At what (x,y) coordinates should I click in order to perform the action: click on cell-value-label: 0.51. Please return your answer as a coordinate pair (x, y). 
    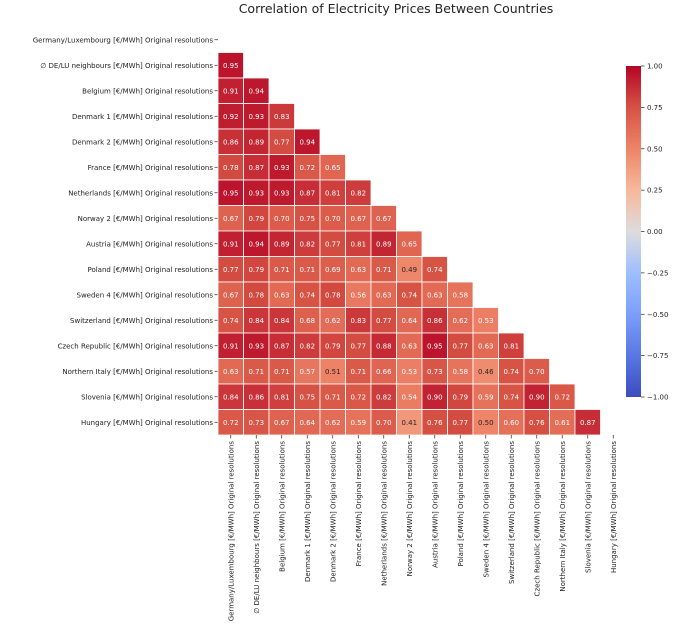
    Looking at the image, I should click on (333, 372).